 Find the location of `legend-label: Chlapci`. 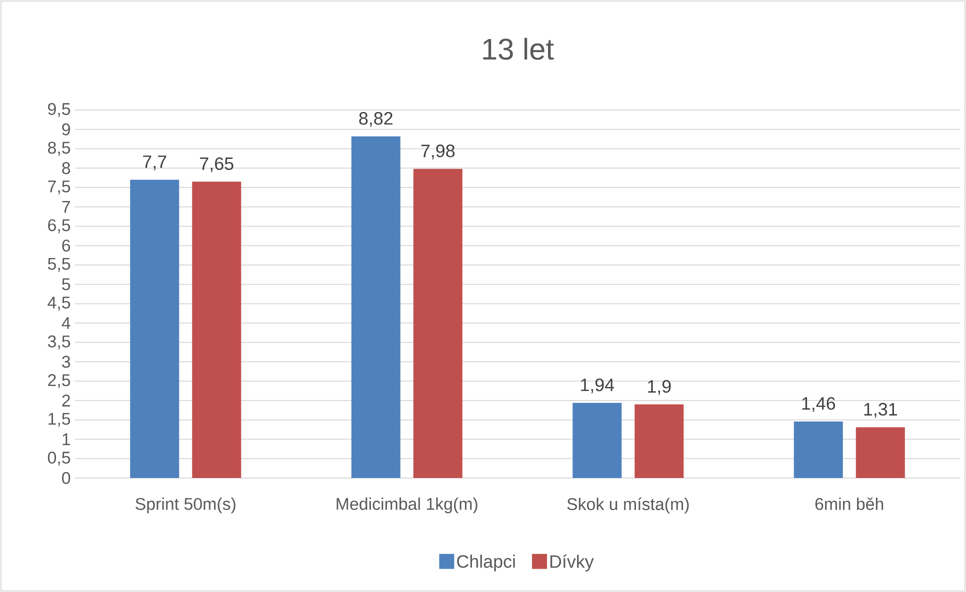

legend-label: Chlapci is located at coordinates (486, 563).